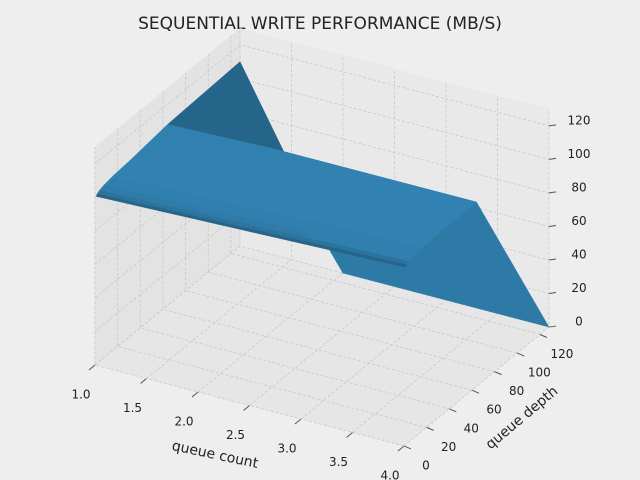 The image size is (640, 480). Describe the element at coordinates (448, 447) in the screenshot. I see `y-tick-label: 20` at that location.